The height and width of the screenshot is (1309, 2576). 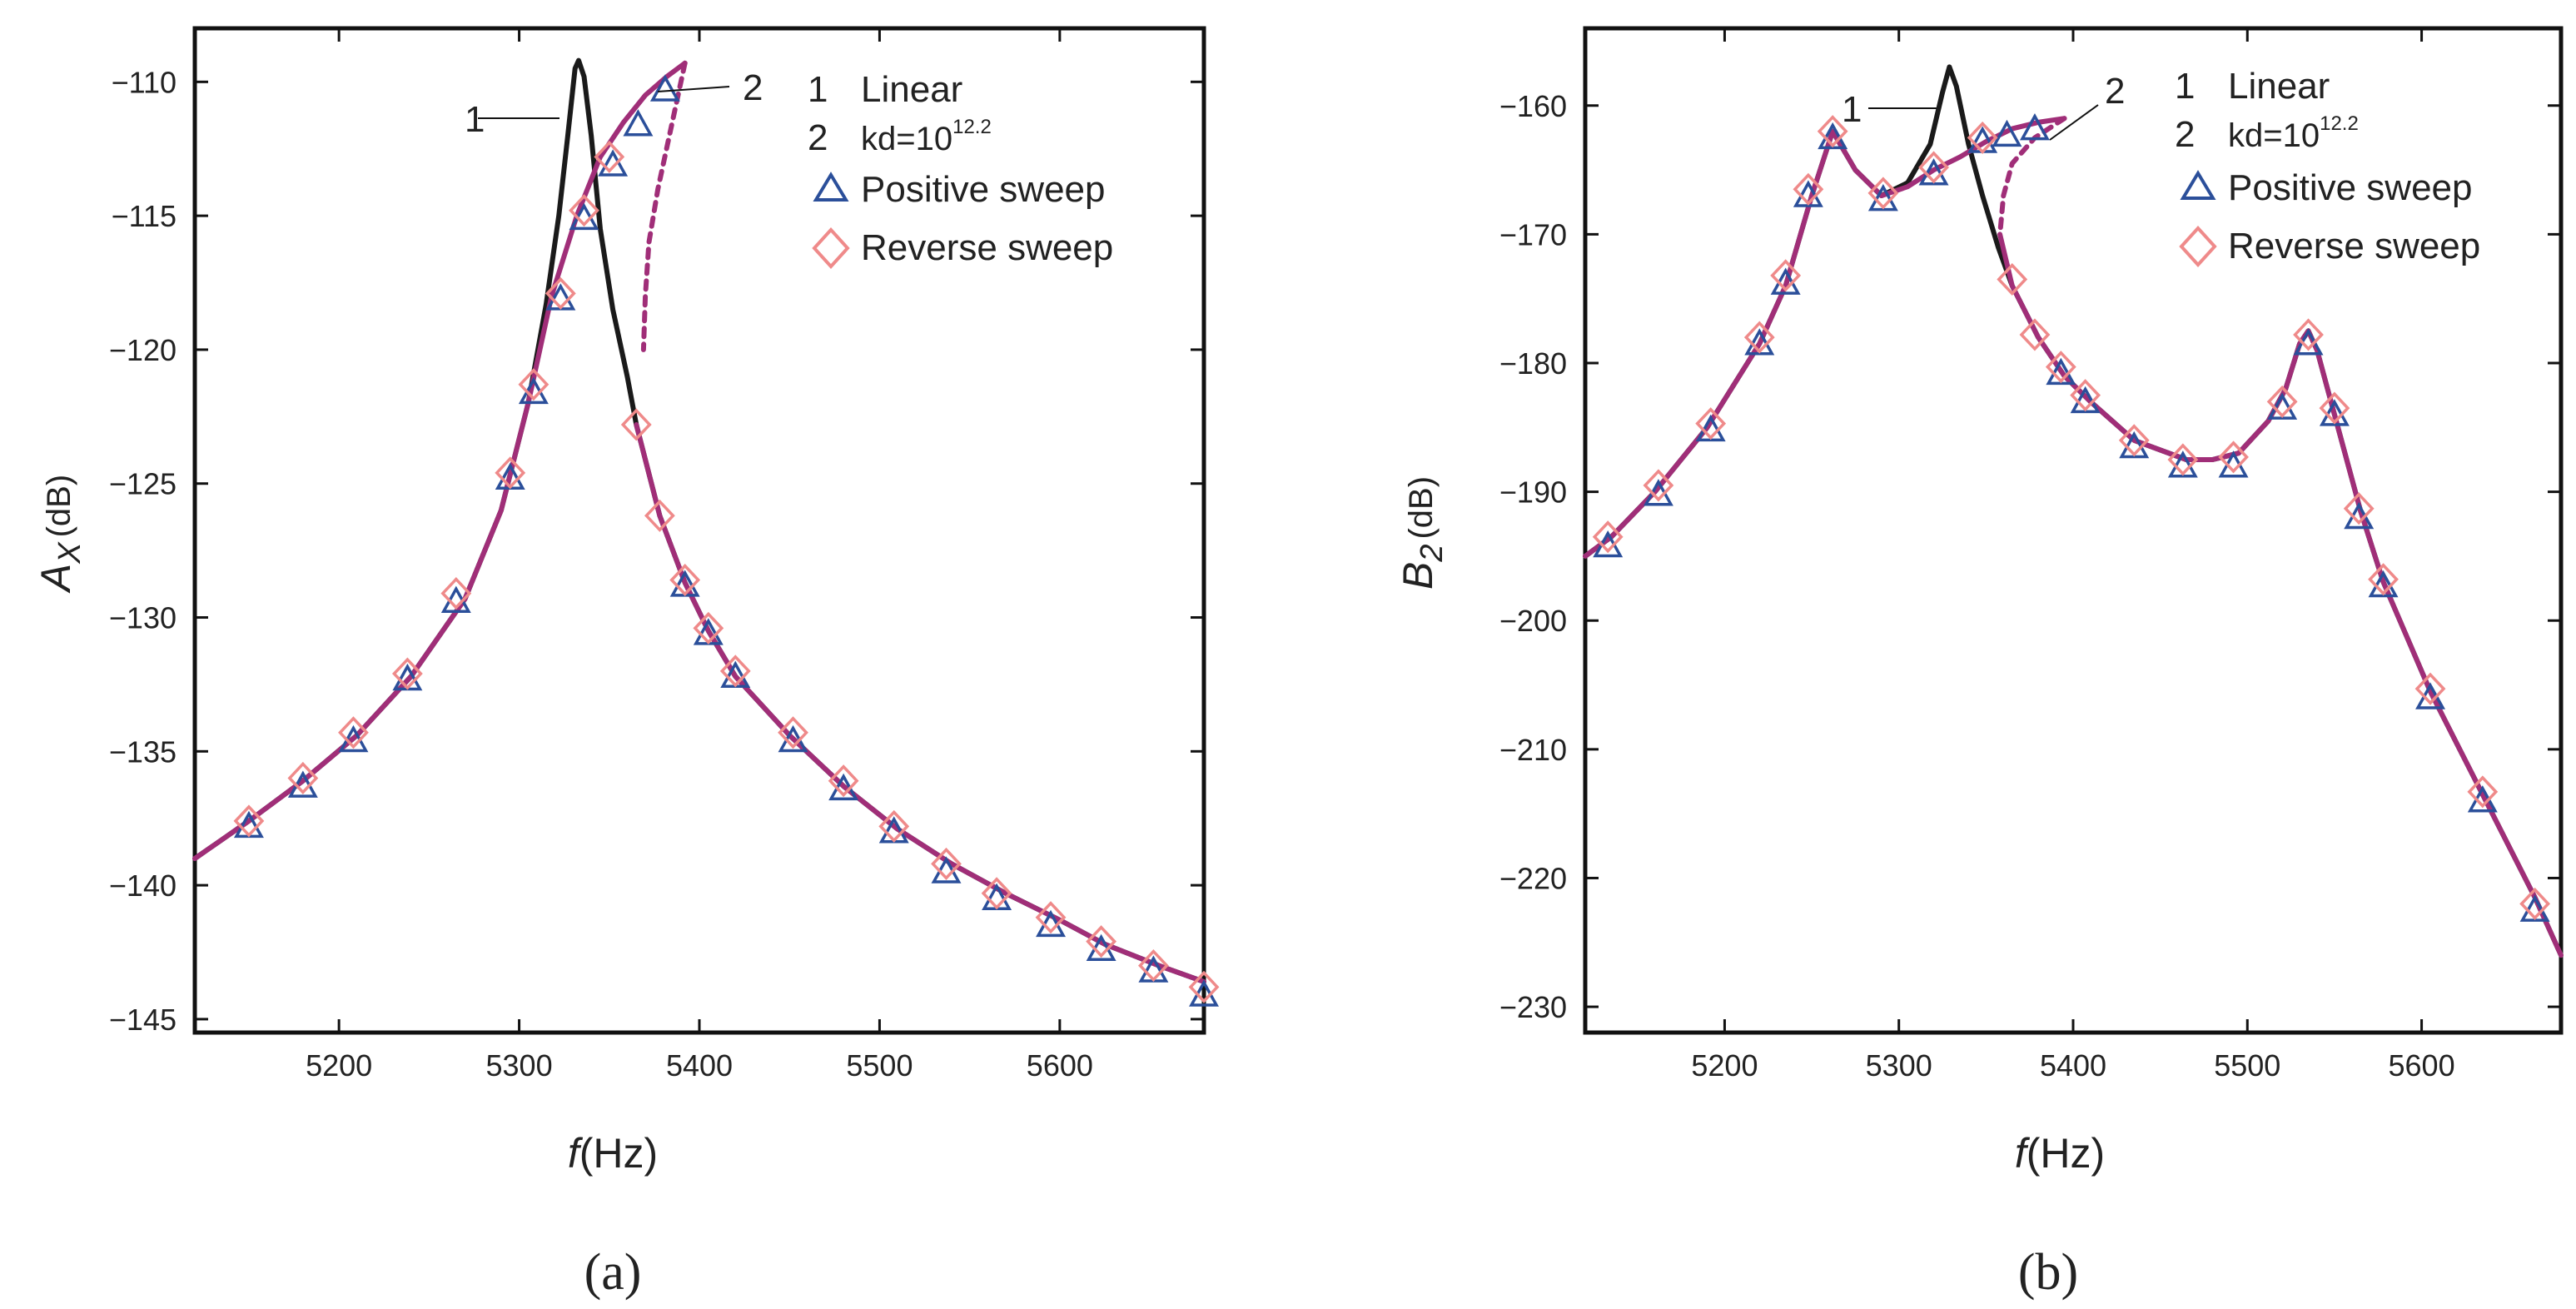 I want to click on legend-kd-exp-a: 12.2, so click(x=972, y=127).